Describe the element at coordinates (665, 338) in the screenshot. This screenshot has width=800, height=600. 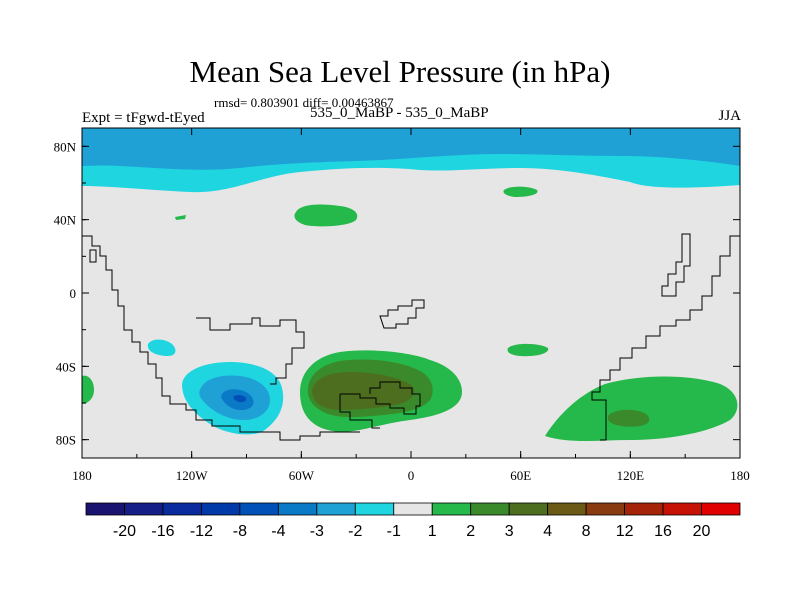
I see `landmass-east` at that location.